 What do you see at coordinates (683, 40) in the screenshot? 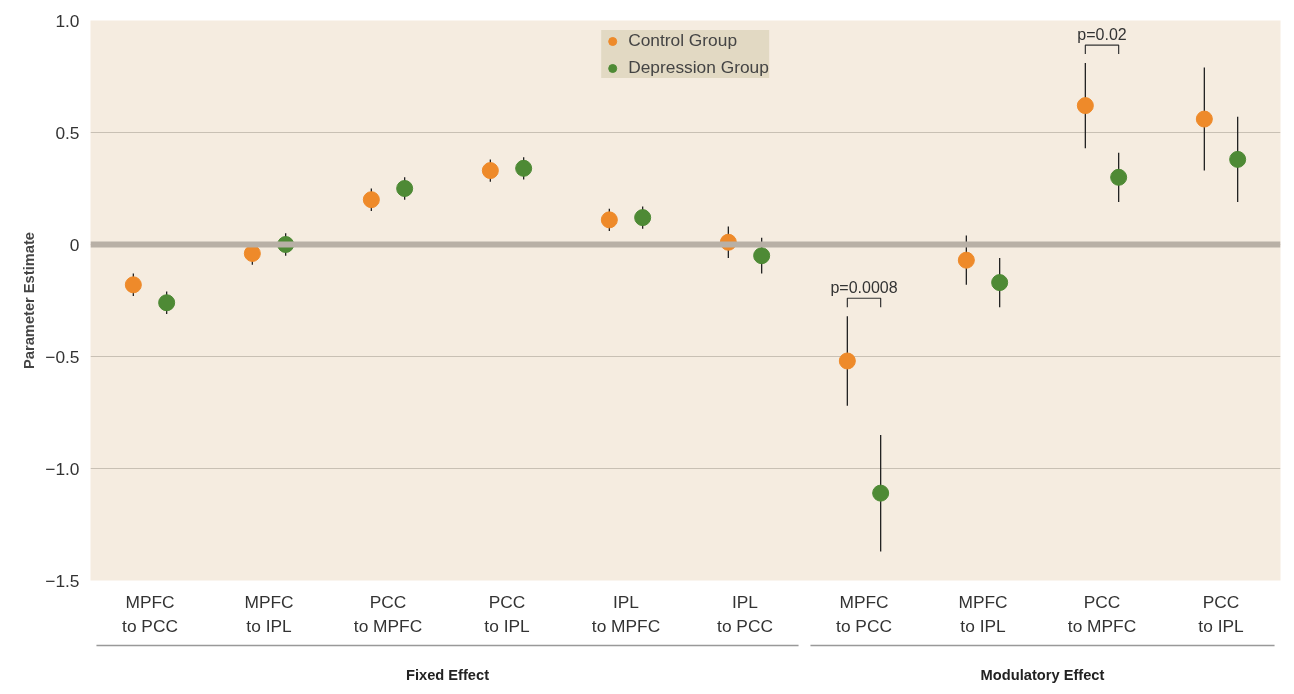
I see `legend-label: Control Group` at bounding box center [683, 40].